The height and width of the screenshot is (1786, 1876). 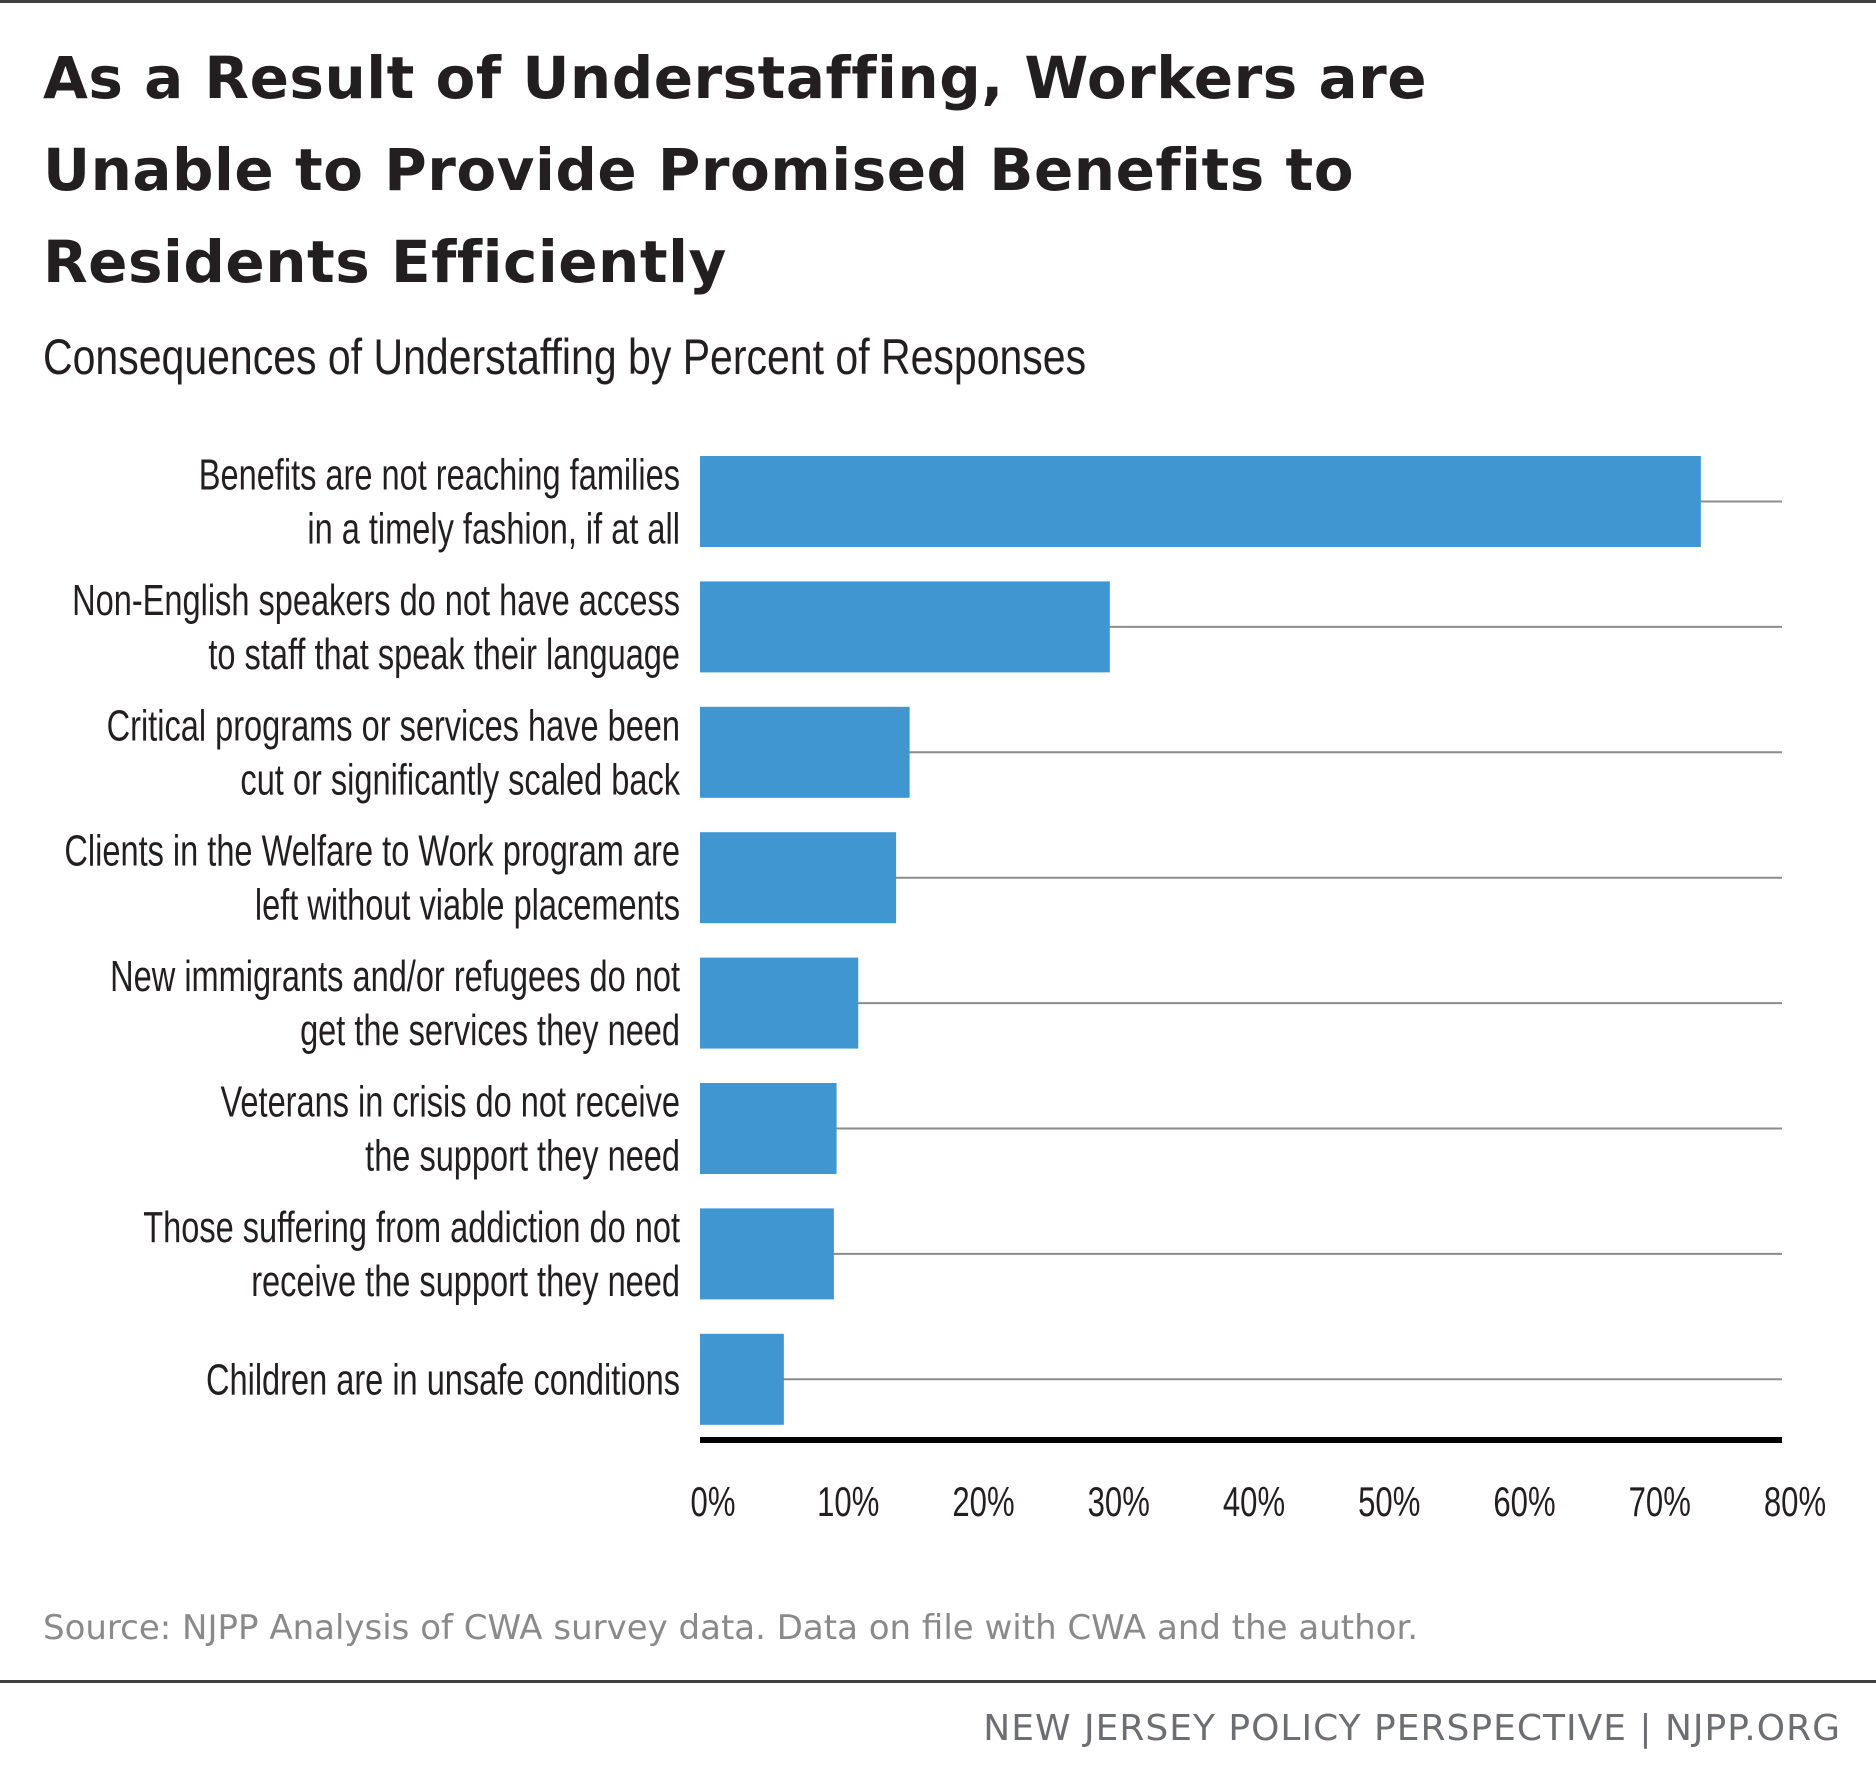 I want to click on category-label-6-line-2: the support they need, so click(x=522, y=1156).